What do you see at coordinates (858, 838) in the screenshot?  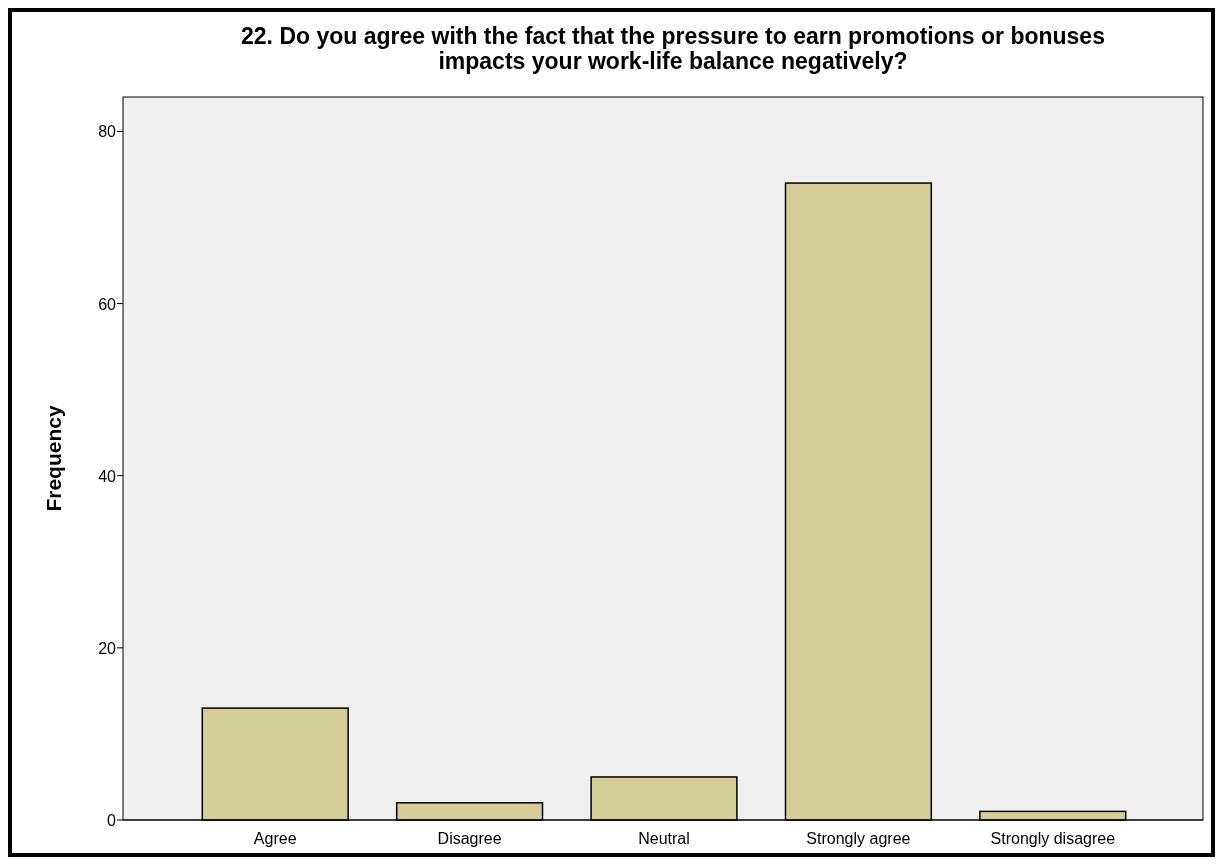 I see `x-tick-label: Strongly agree` at bounding box center [858, 838].